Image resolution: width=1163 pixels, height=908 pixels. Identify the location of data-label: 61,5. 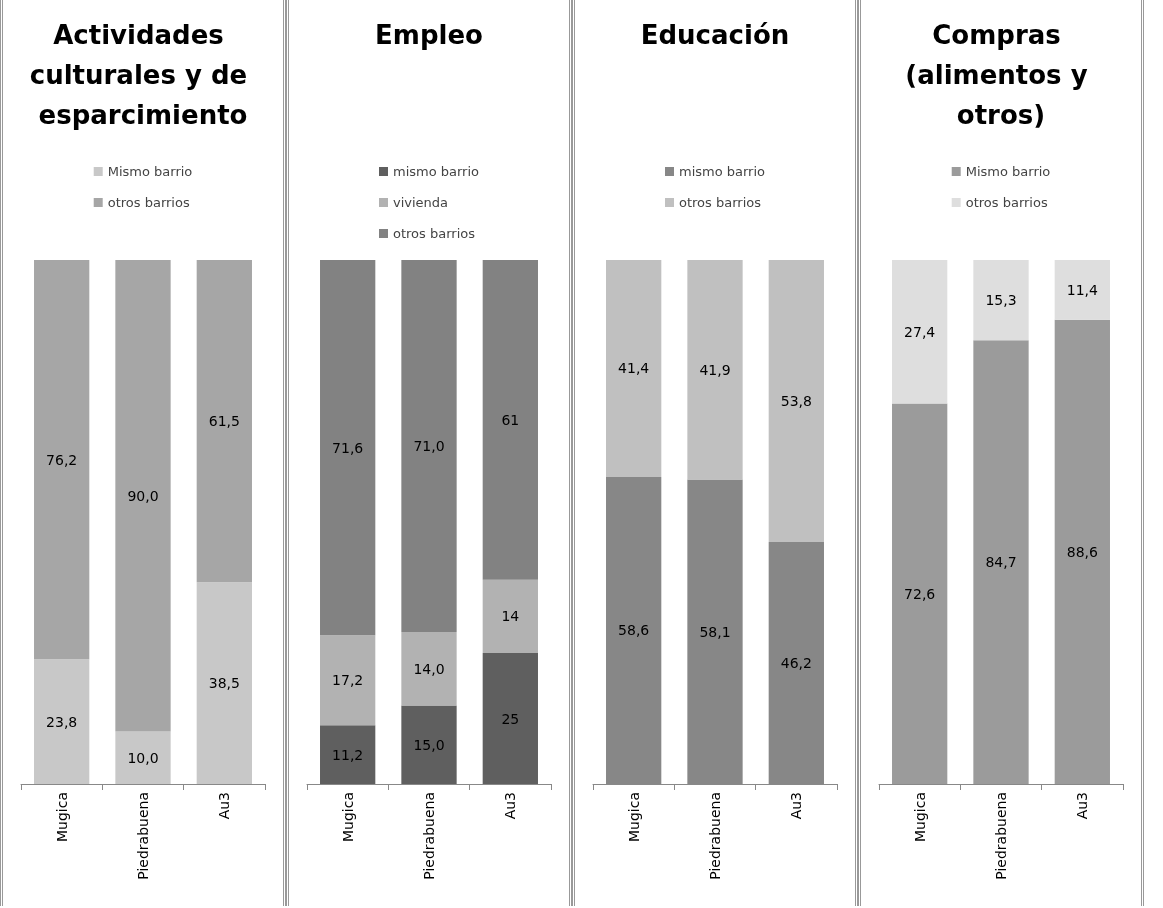
(224, 421).